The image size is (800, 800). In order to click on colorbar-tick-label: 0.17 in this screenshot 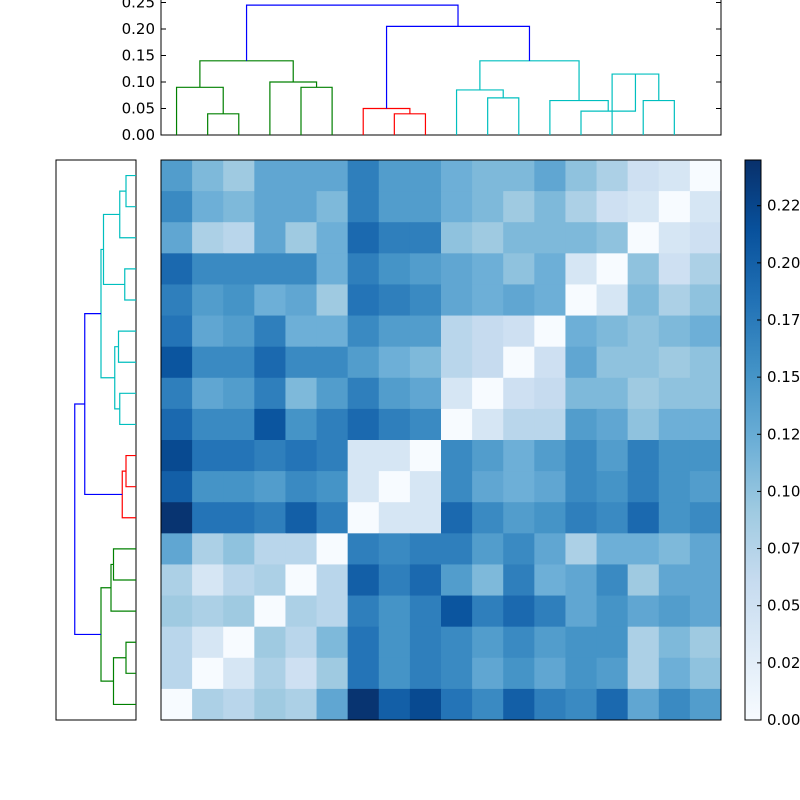, I will do `click(783, 320)`.